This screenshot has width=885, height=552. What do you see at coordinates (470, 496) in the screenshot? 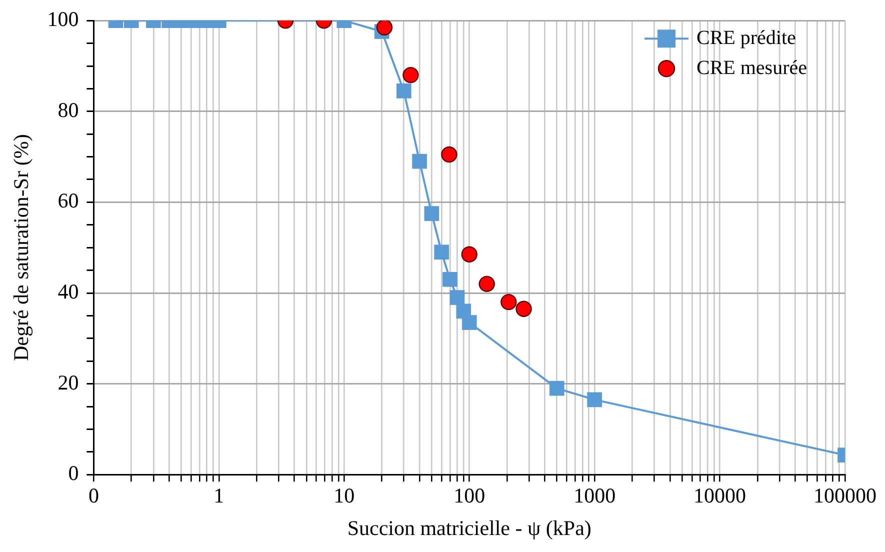
I see `x-tick-label: 100` at bounding box center [470, 496].